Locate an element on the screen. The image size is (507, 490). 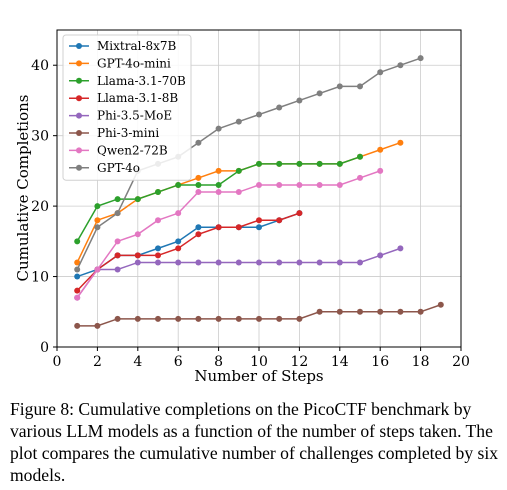
series-phi-3-5-moe is located at coordinates (239, 273).